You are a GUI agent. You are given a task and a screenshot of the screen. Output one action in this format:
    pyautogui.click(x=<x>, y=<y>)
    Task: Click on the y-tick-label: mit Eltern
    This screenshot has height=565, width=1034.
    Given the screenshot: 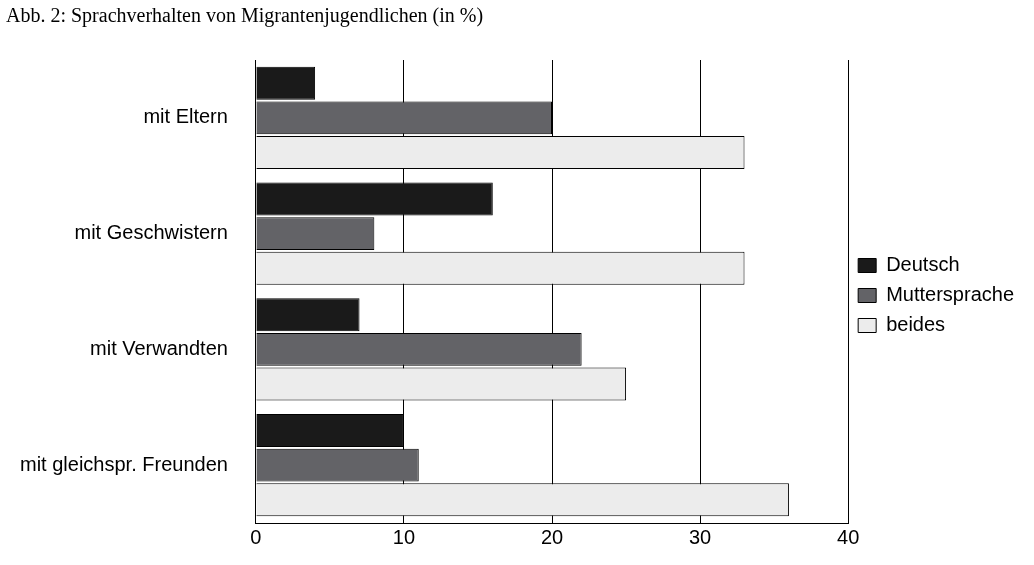 What is the action you would take?
    pyautogui.click(x=185, y=116)
    